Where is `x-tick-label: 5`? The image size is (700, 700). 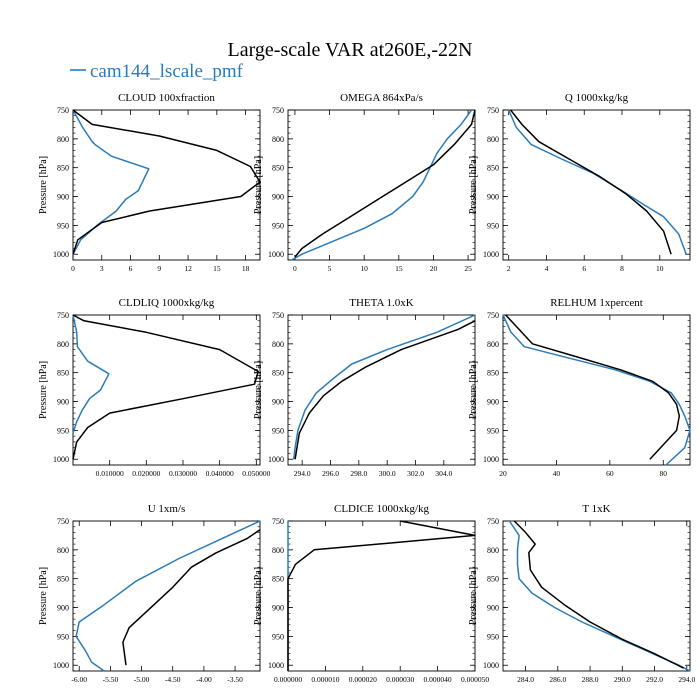 x-tick-label: 5 is located at coordinates (330, 268).